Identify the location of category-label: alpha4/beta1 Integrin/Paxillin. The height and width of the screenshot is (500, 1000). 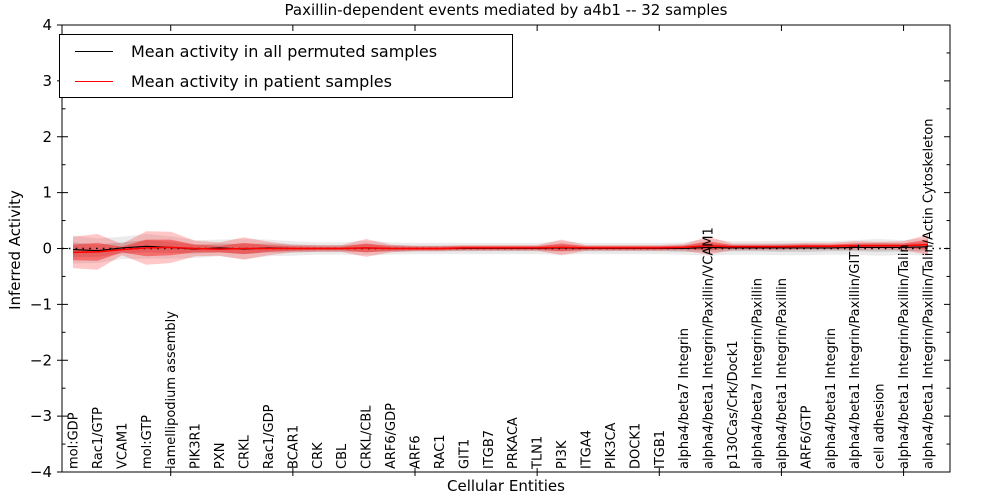
(782, 373).